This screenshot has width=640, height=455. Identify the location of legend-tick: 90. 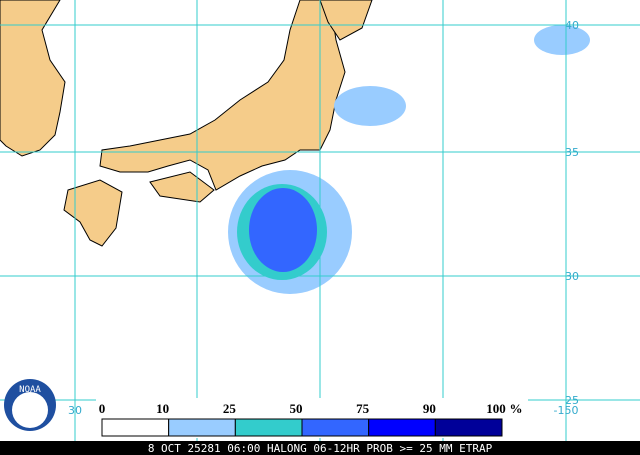
(429, 408).